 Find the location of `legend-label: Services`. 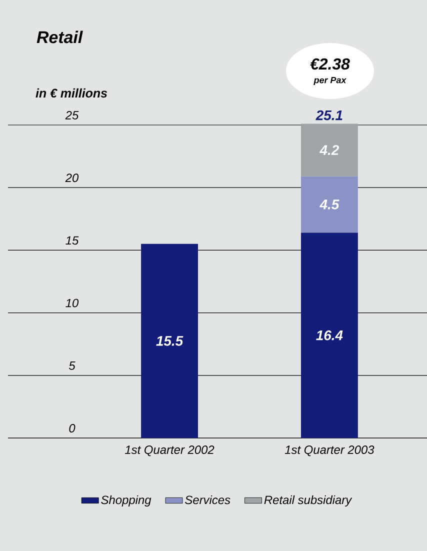

legend-label: Services is located at coordinates (207, 499).